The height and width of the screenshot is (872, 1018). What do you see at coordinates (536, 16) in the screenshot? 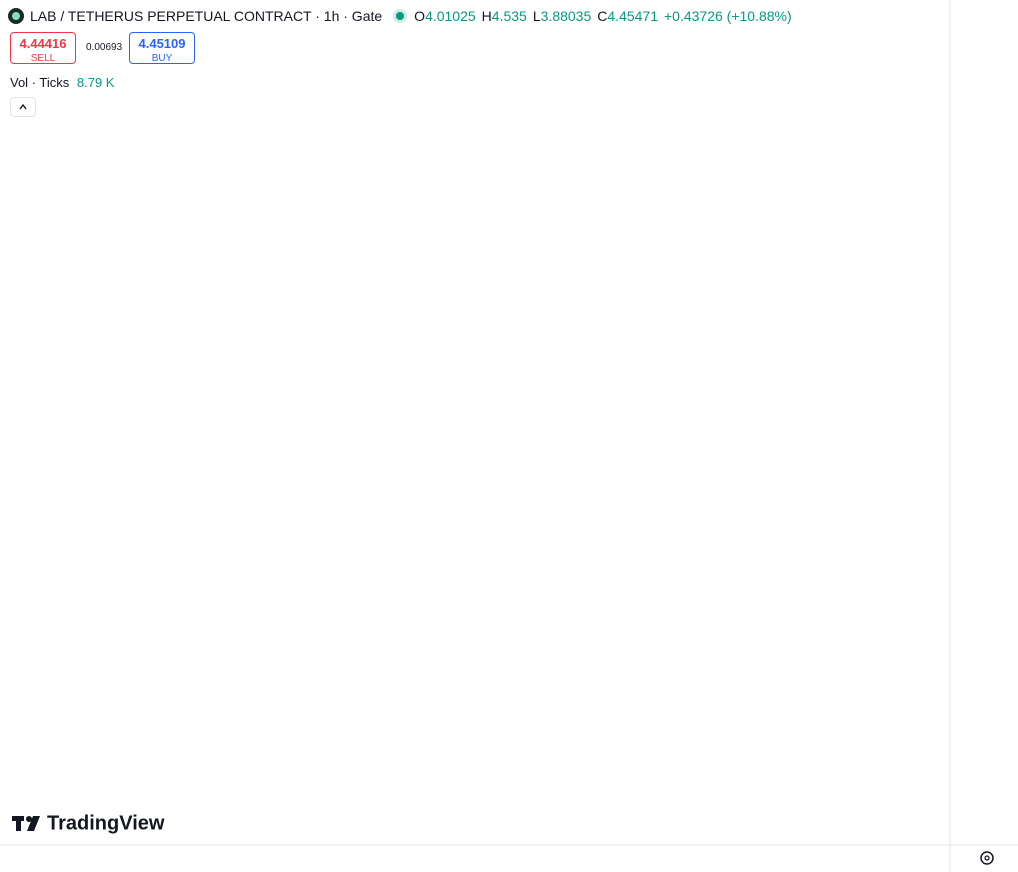
I see `ohlc-label: L` at bounding box center [536, 16].